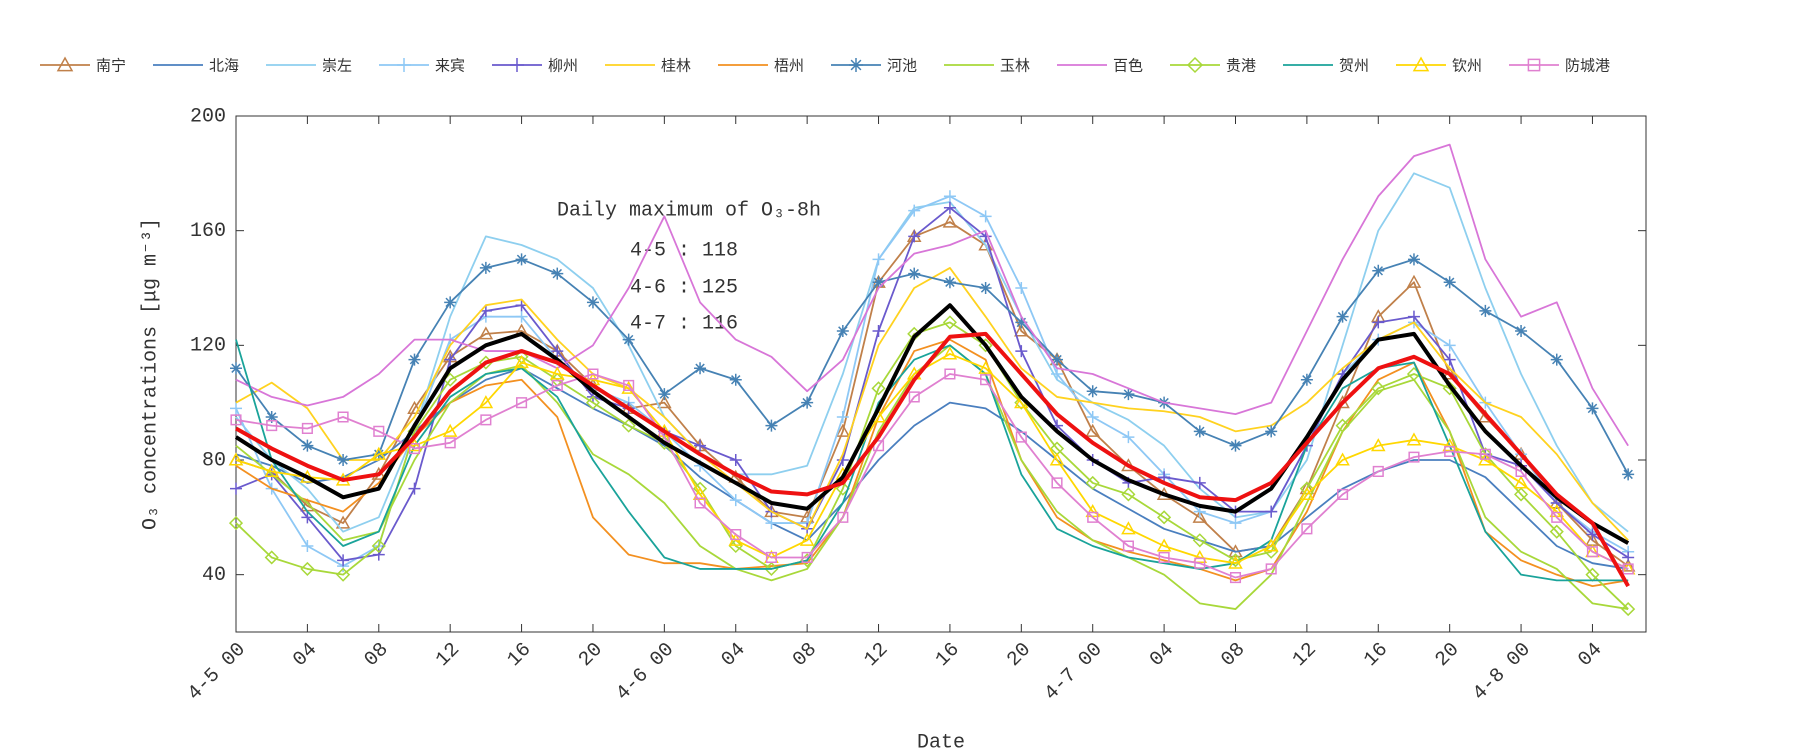 The image size is (1800, 750). Describe the element at coordinates (684, 287) in the screenshot. I see `annotation-line: 4-6 : 125` at that location.